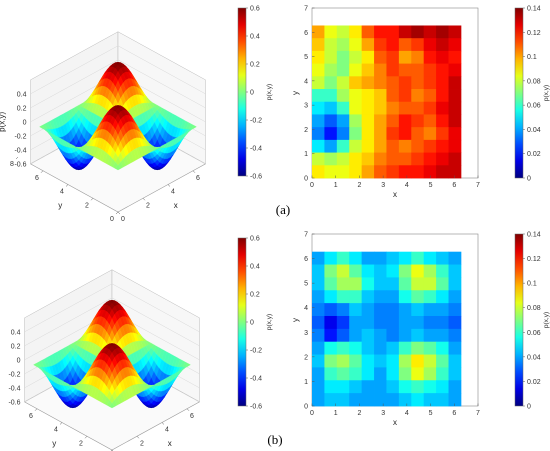 This screenshot has height=451, width=550. What do you see at coordinates (256, 351) in the screenshot?
I see `colorbar-tick-label: -0.2` at bounding box center [256, 351].